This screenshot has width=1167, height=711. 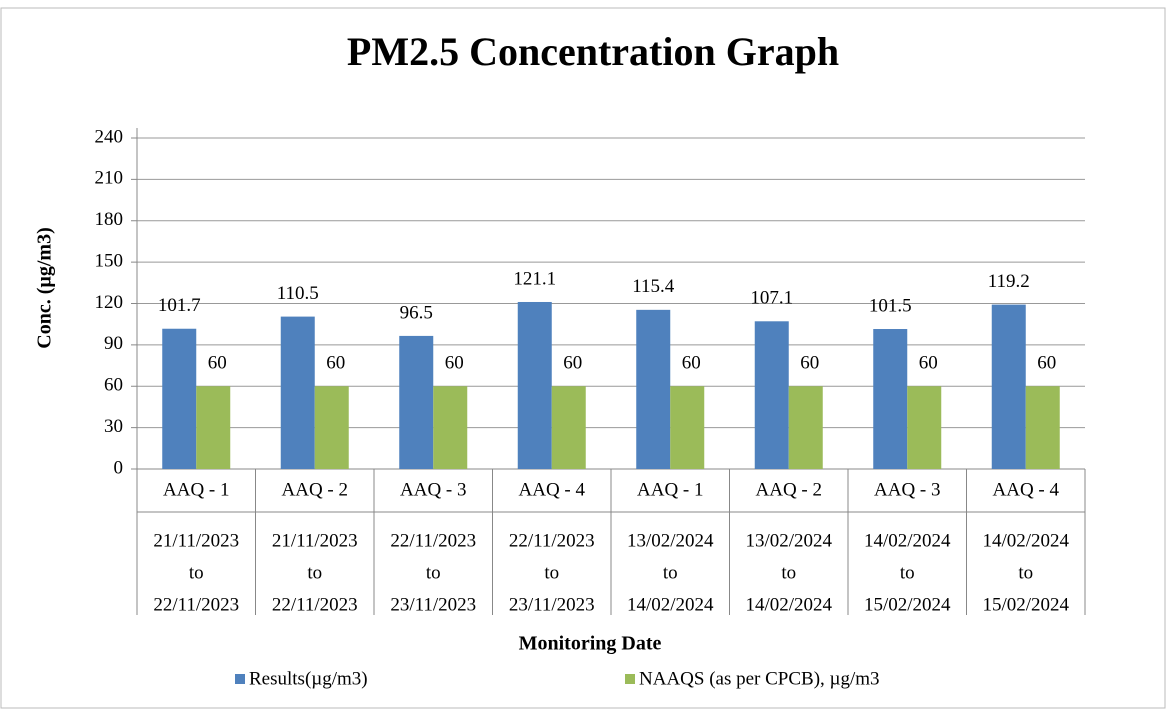 What do you see at coordinates (109, 302) in the screenshot?
I see `y-tick-label: 120` at bounding box center [109, 302].